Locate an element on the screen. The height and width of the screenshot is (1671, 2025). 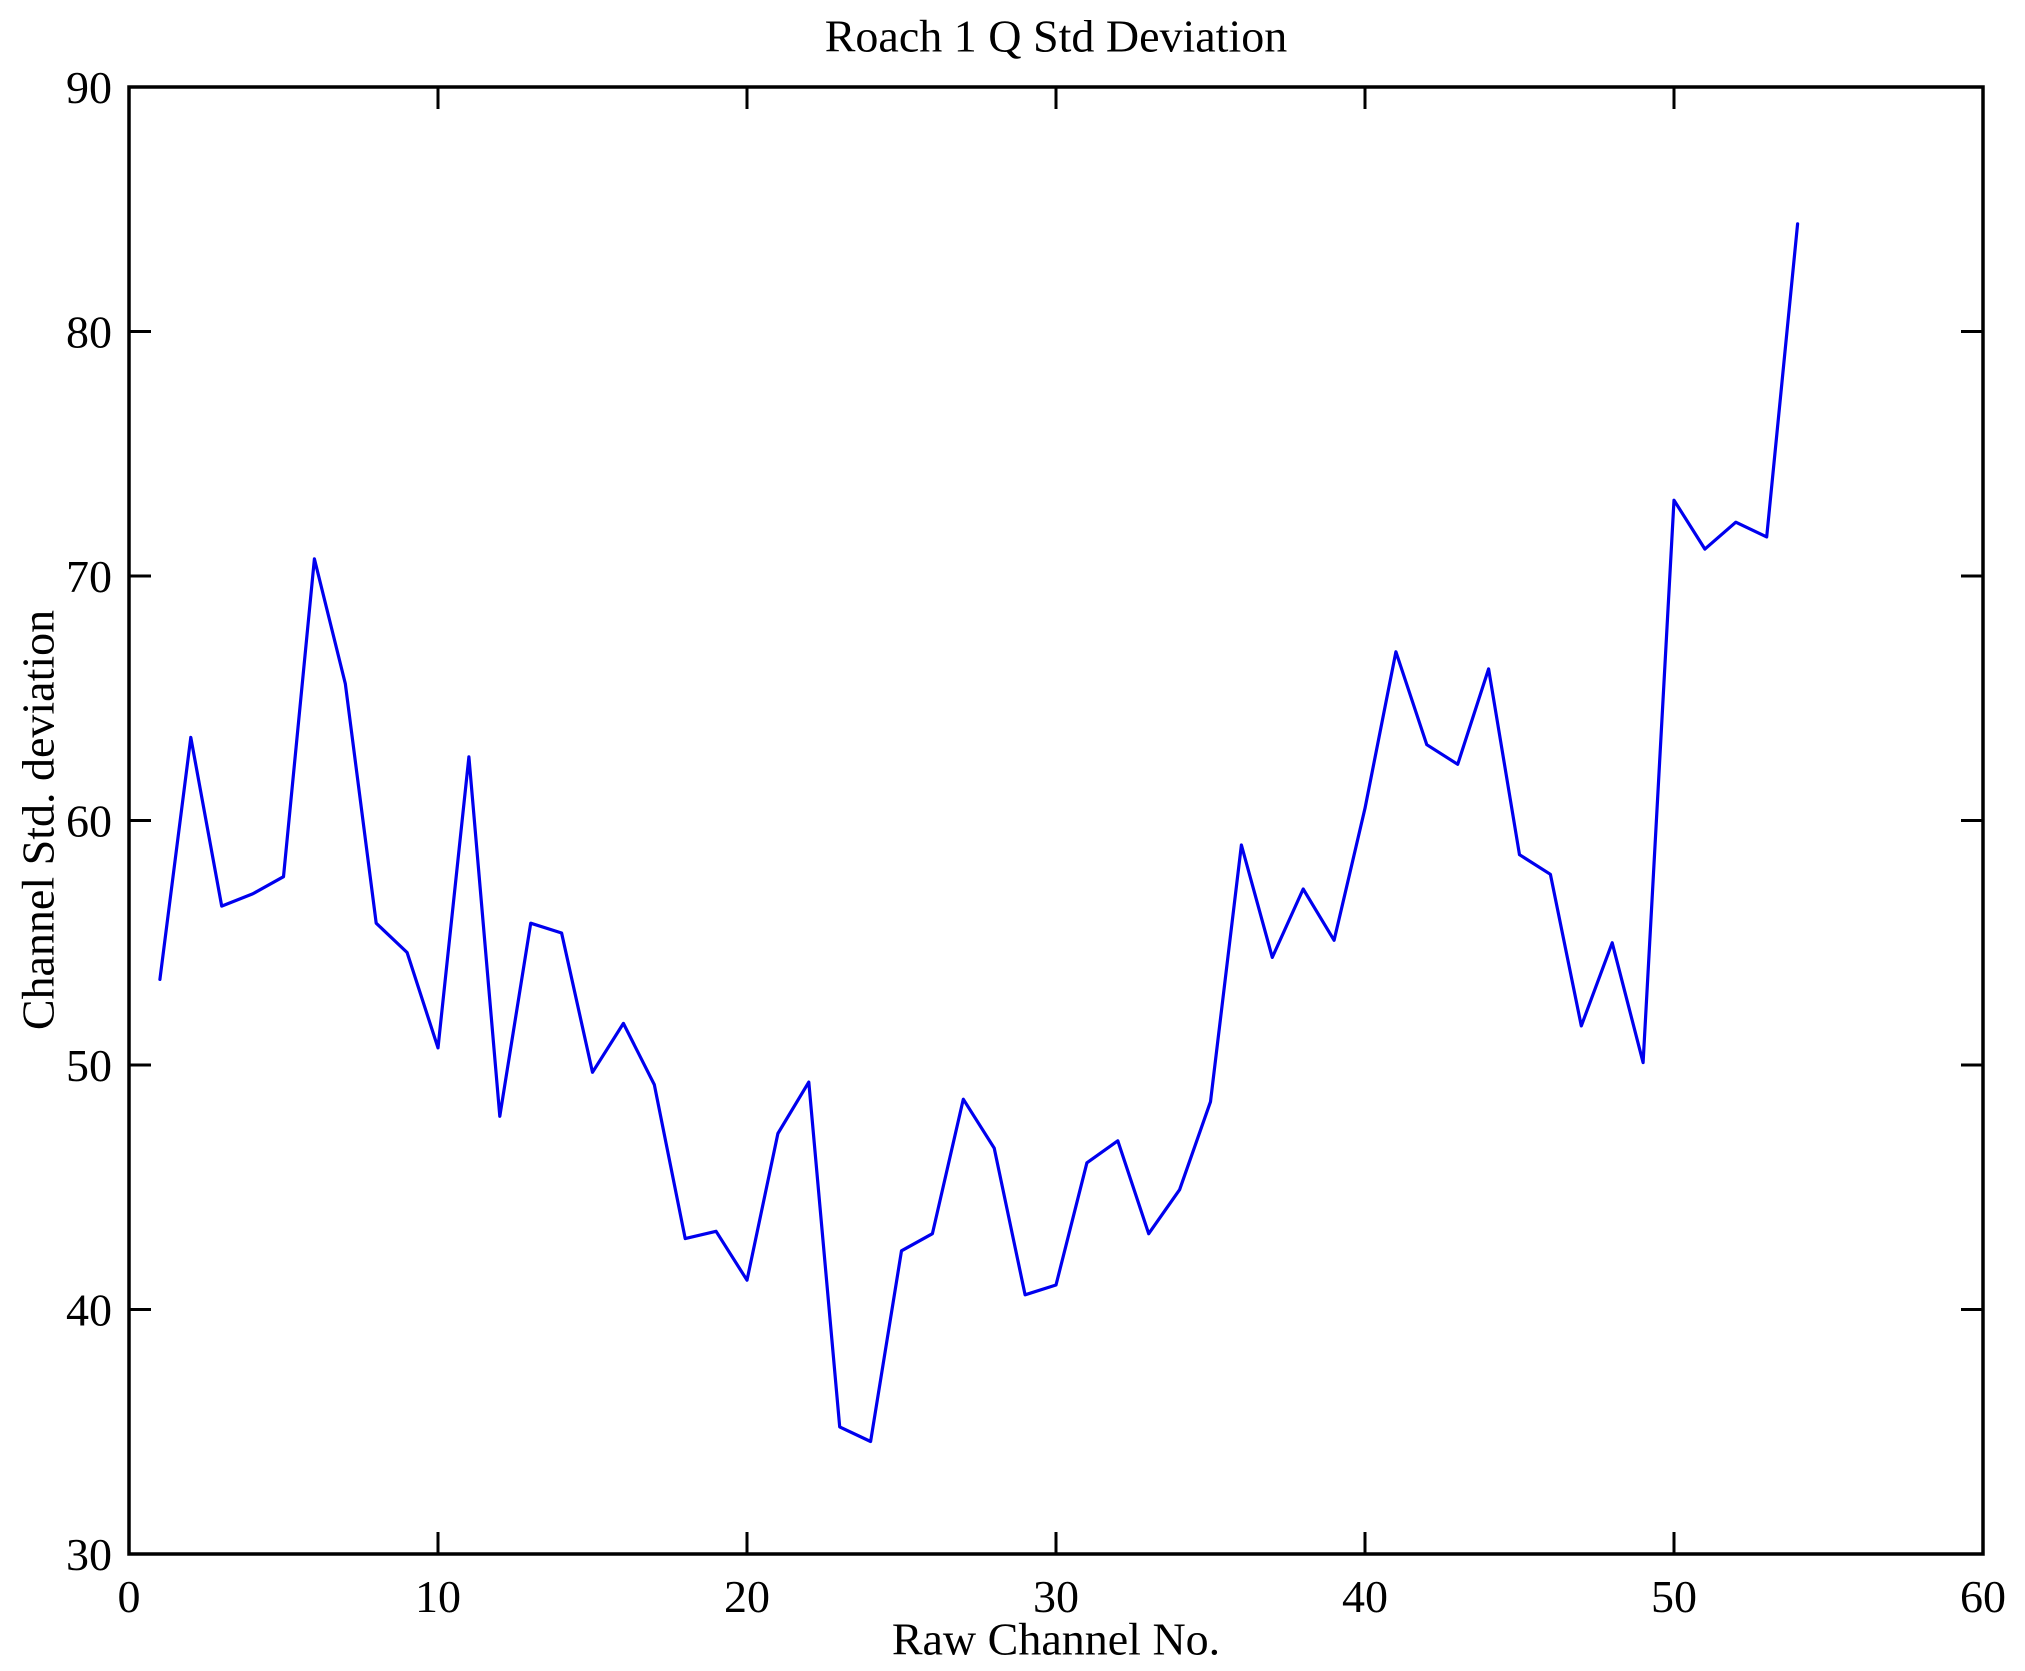
x-tick-label: 50 is located at coordinates (1674, 1596).